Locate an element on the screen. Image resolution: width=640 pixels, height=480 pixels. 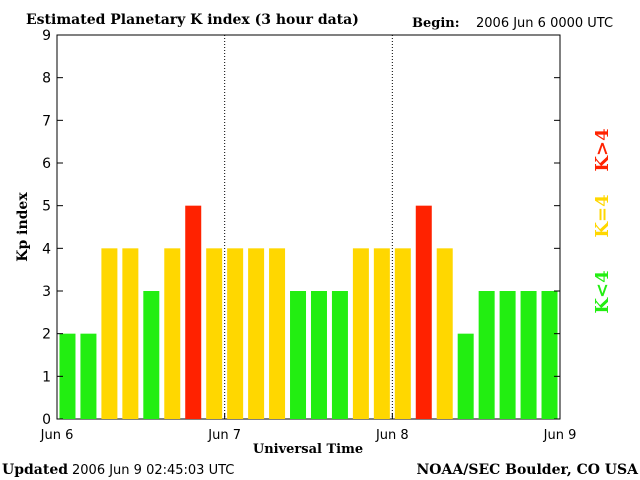
y-tick-label: 7 is located at coordinates (46, 121).